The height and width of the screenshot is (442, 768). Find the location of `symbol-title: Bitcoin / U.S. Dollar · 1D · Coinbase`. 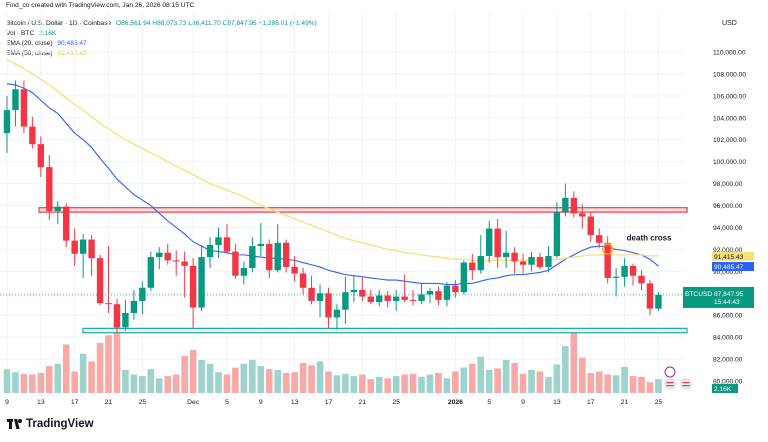

symbol-title: Bitcoin / U.S. Dollar · 1D · Coinbase is located at coordinates (59, 23).